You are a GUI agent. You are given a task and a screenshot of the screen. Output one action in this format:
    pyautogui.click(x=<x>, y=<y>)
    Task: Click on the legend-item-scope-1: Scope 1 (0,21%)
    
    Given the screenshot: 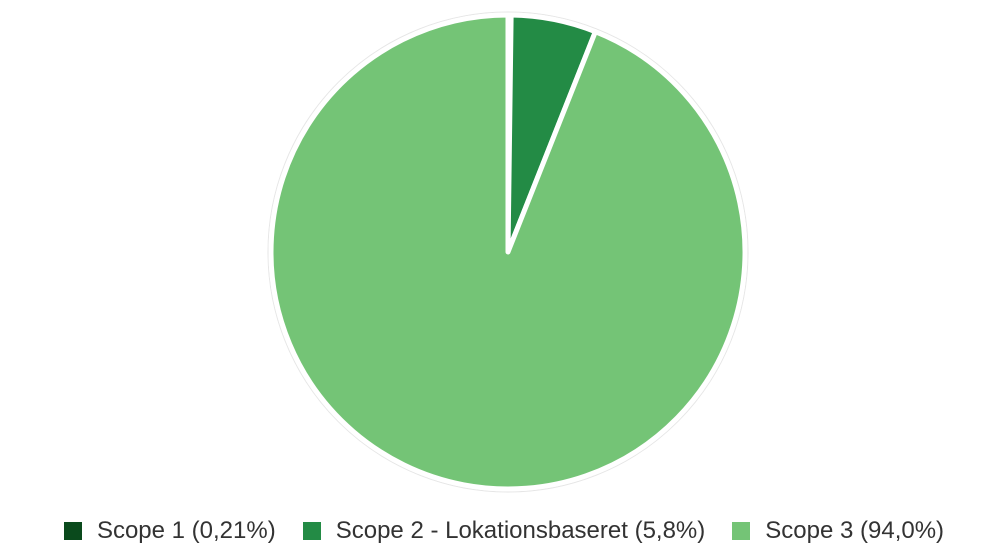 What is the action you would take?
    pyautogui.click(x=169, y=530)
    